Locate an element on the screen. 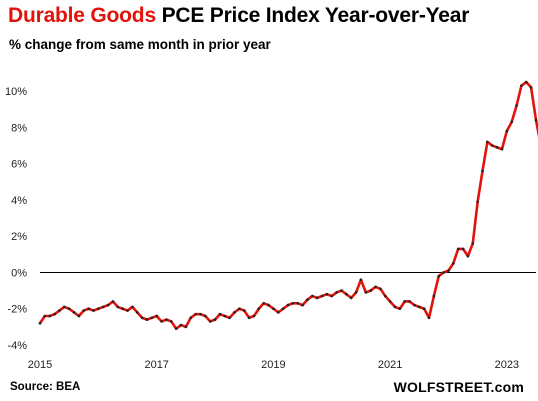 This screenshot has height=401, width=538. y-tick-label: 0% is located at coordinates (19, 273).